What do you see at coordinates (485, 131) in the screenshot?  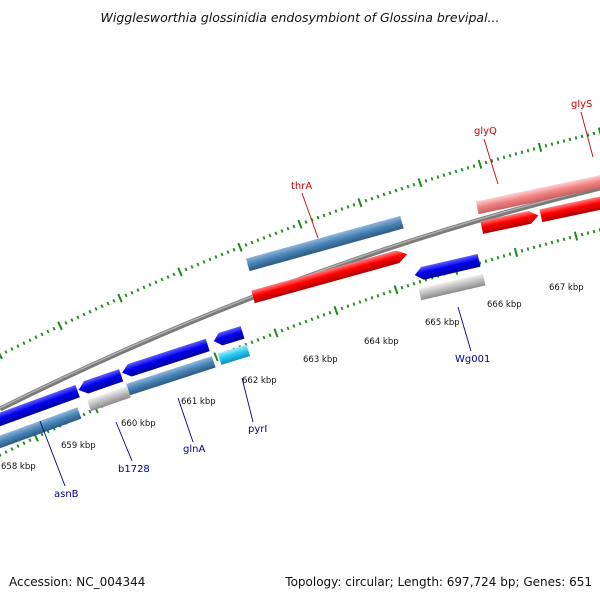 I see `gene-label-glyQ: glyQ` at bounding box center [485, 131].